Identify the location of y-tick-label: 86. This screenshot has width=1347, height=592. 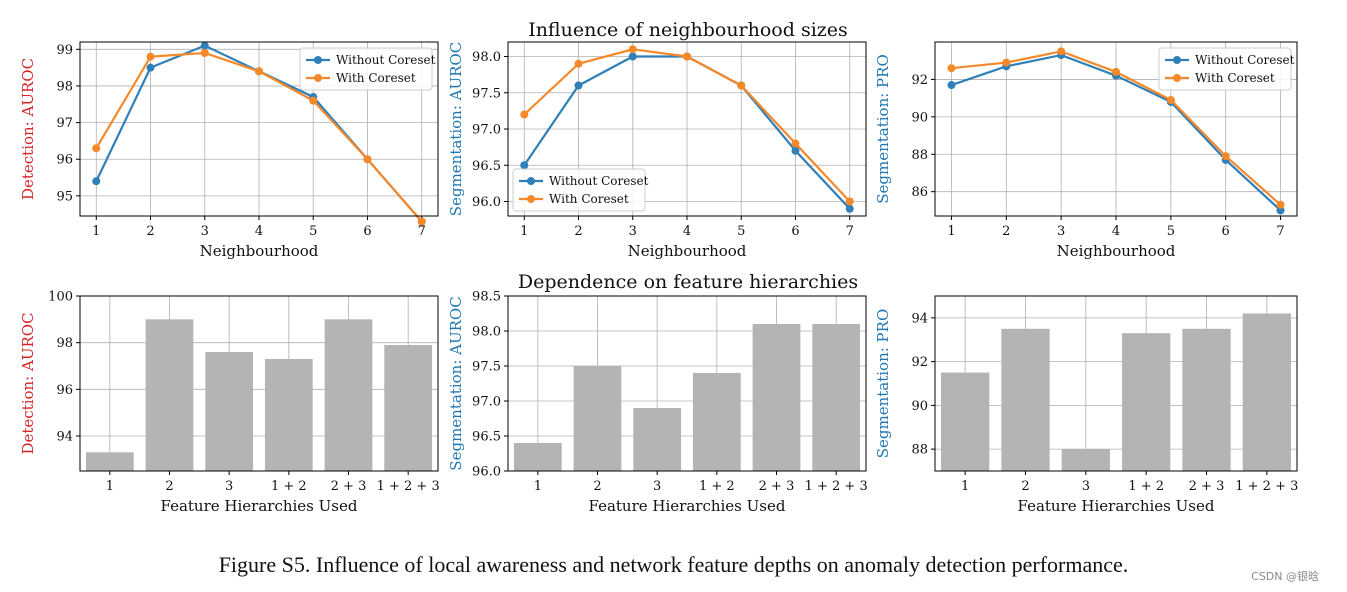
(919, 192).